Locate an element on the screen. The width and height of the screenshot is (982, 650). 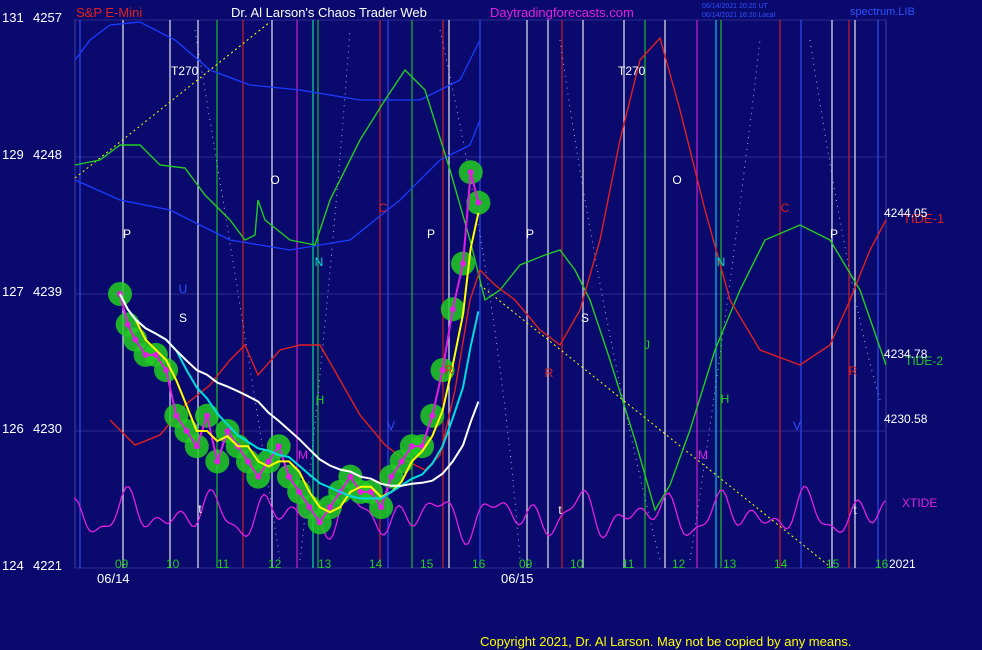
year-label: 2021 is located at coordinates (902, 564).